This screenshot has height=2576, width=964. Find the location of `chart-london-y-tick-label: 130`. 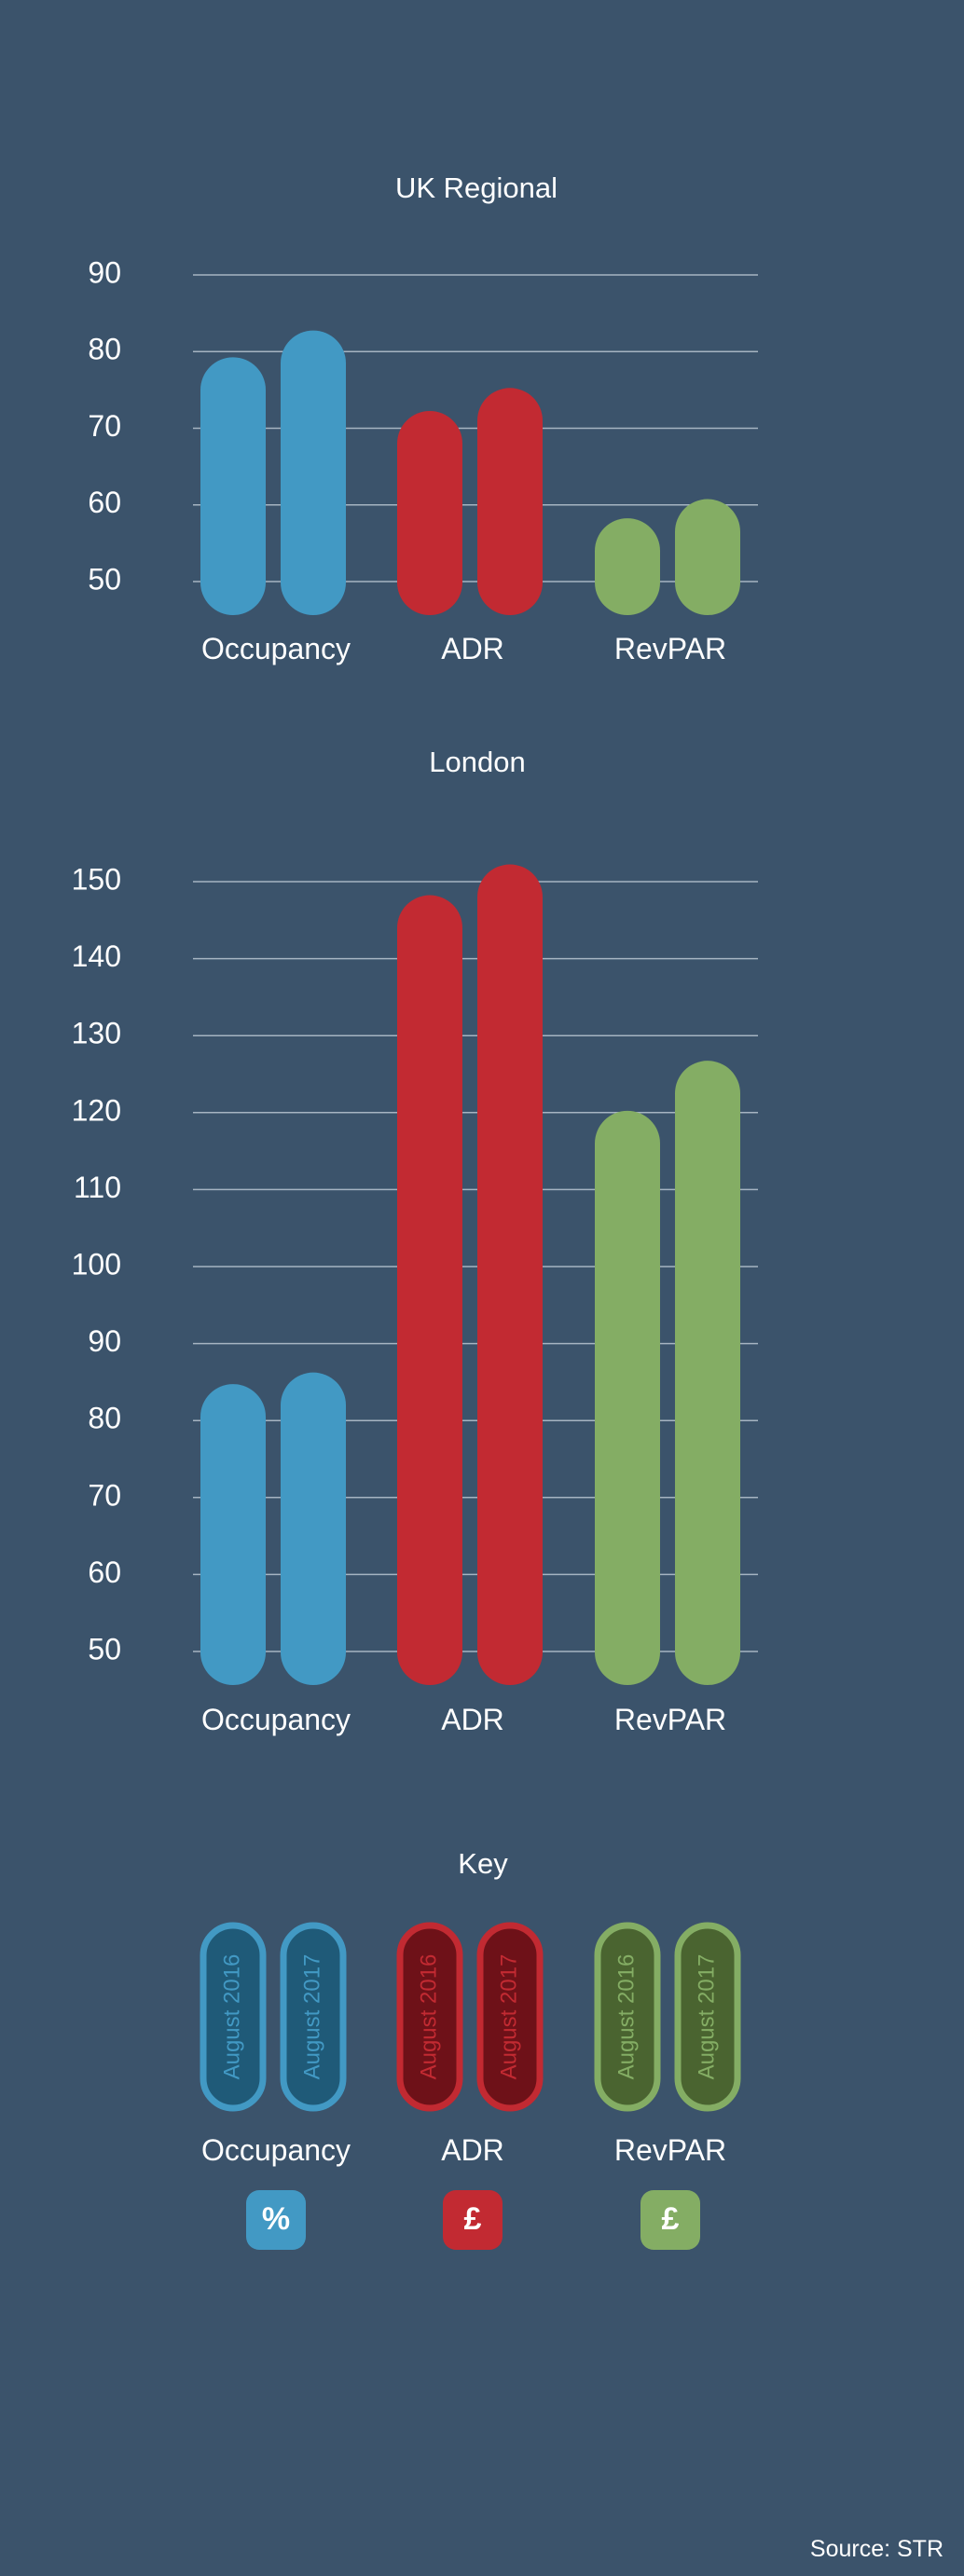

chart-london-y-tick-label: 130 is located at coordinates (96, 1033).